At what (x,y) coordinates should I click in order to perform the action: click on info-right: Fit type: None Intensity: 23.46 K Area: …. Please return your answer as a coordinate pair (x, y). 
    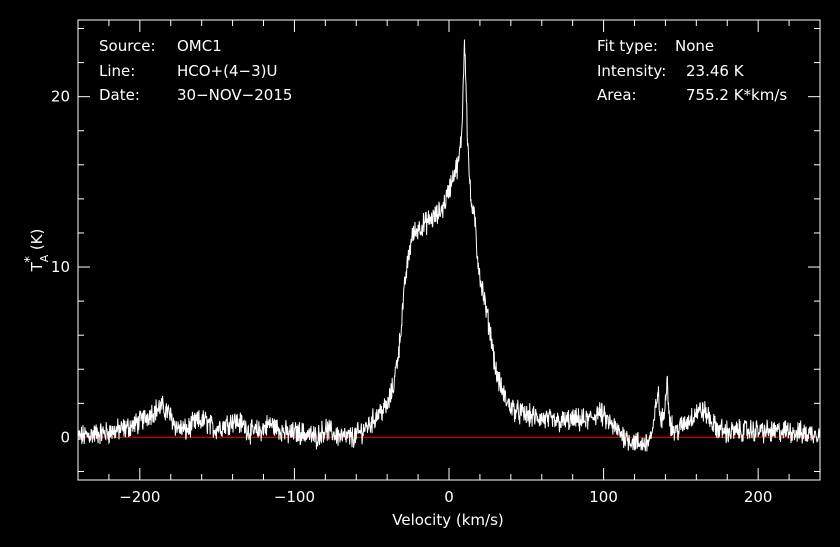
    Looking at the image, I should click on (692, 70).